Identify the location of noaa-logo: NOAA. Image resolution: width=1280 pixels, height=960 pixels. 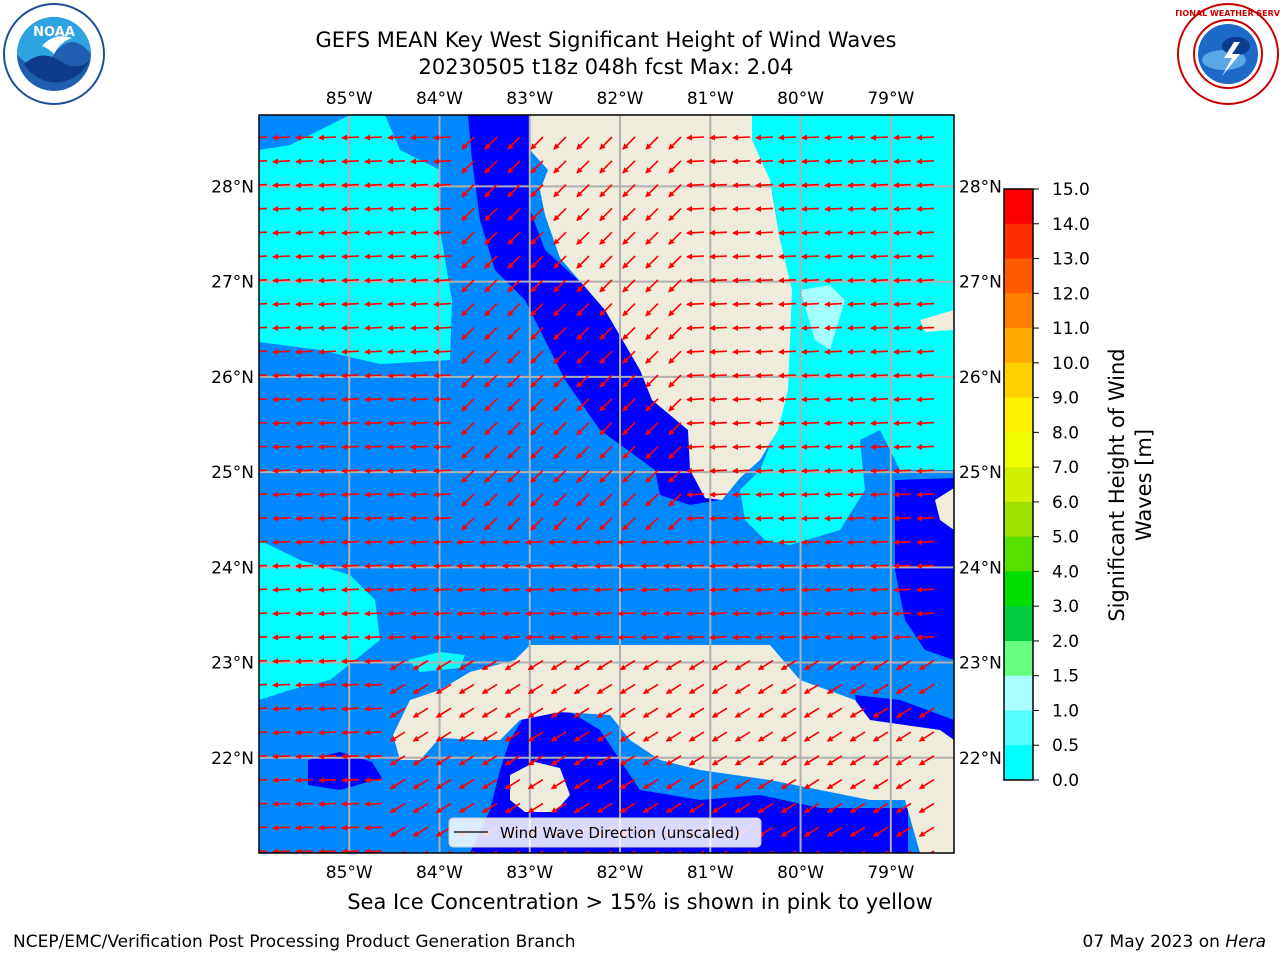
(54, 54).